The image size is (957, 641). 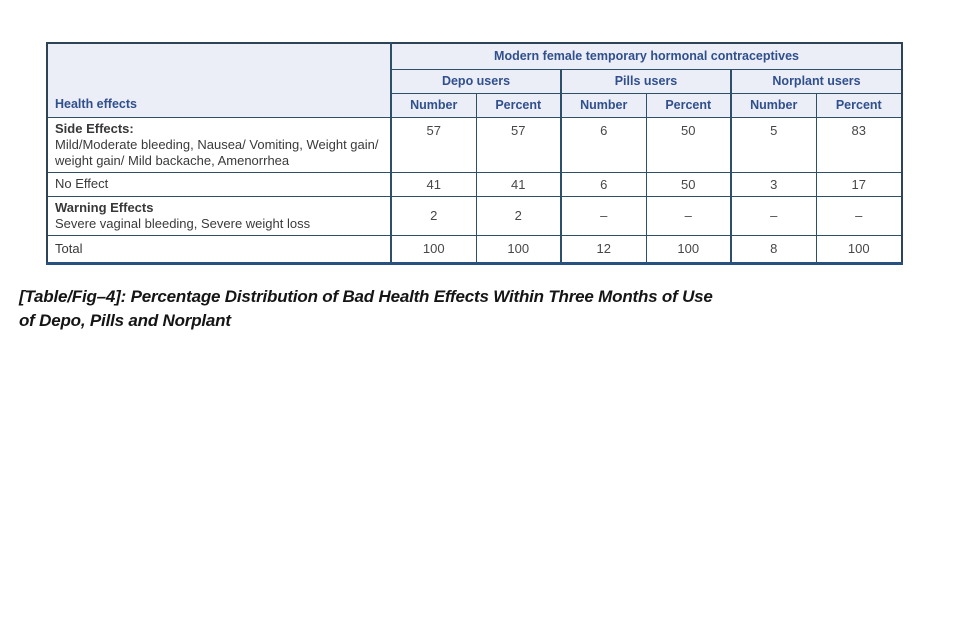 What do you see at coordinates (859, 144) in the screenshot?
I see `value-cell: 83` at bounding box center [859, 144].